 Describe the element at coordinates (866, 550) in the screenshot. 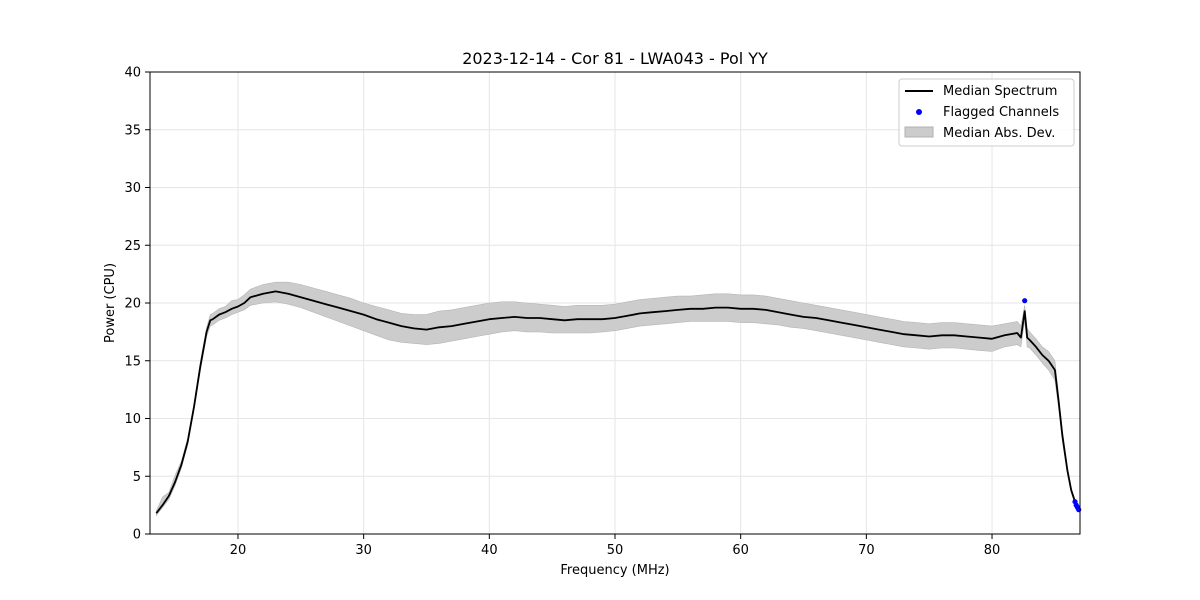

I see `x-tick-label: 70` at that location.